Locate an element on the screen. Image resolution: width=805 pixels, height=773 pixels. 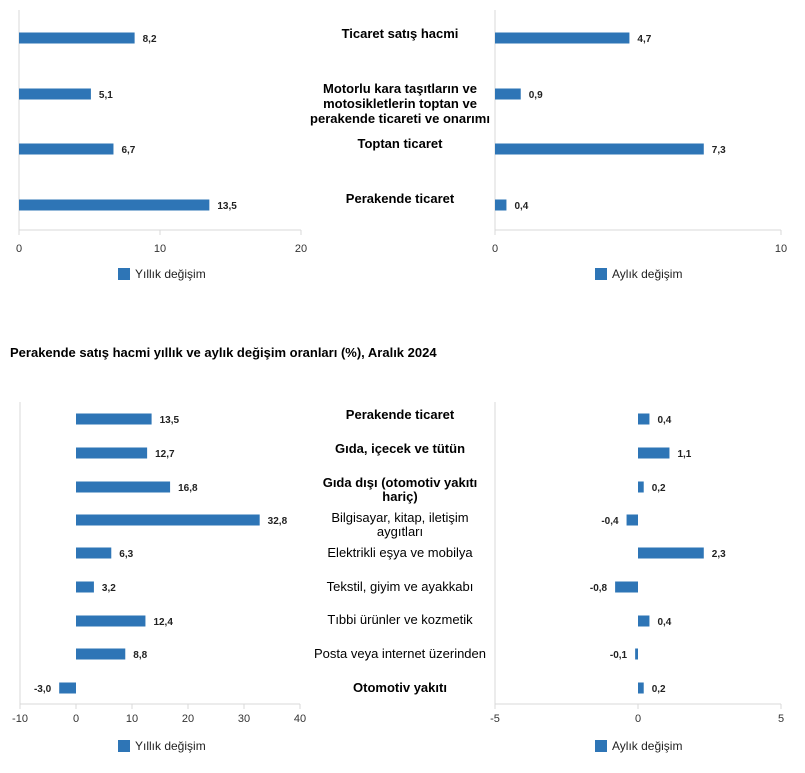
x-tick-label: -10 is located at coordinates (20, 719).